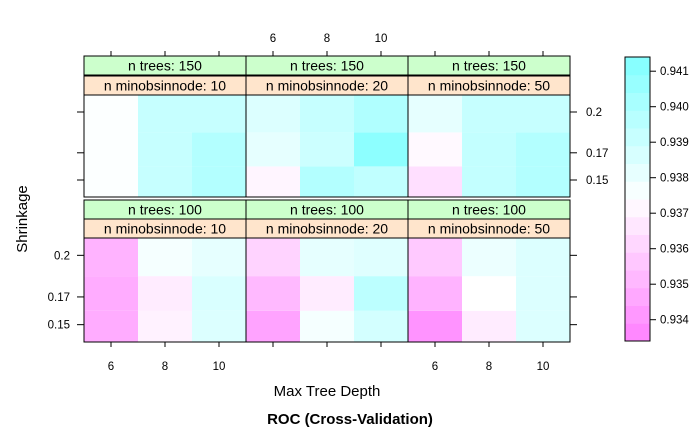 Image resolution: width=700 pixels, height=437 pixels. I want to click on panel-frame, so click(489, 146).